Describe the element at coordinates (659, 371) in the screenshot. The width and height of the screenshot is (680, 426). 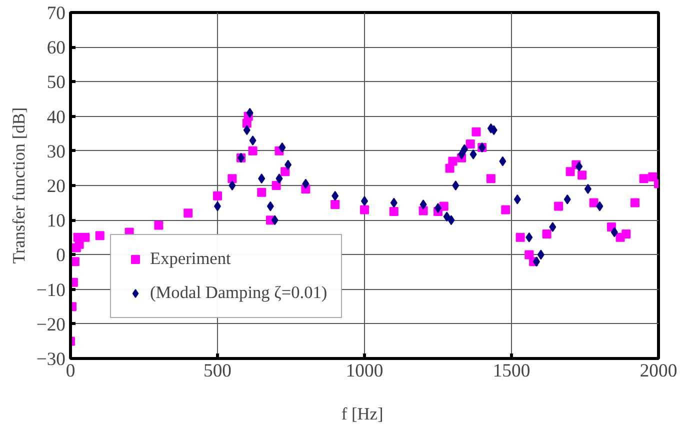
I see `x-tick-label: 2000` at that location.